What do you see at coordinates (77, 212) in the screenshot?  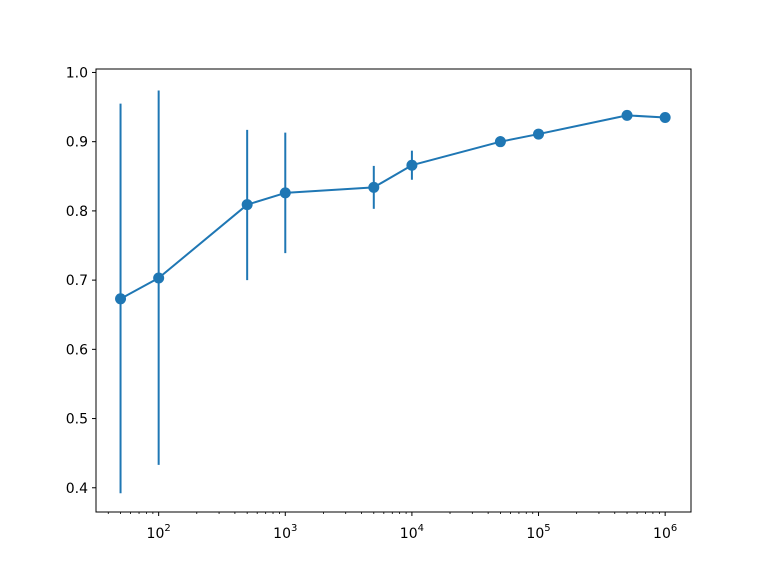 I see `y-tick-label: 0.8` at bounding box center [77, 212].